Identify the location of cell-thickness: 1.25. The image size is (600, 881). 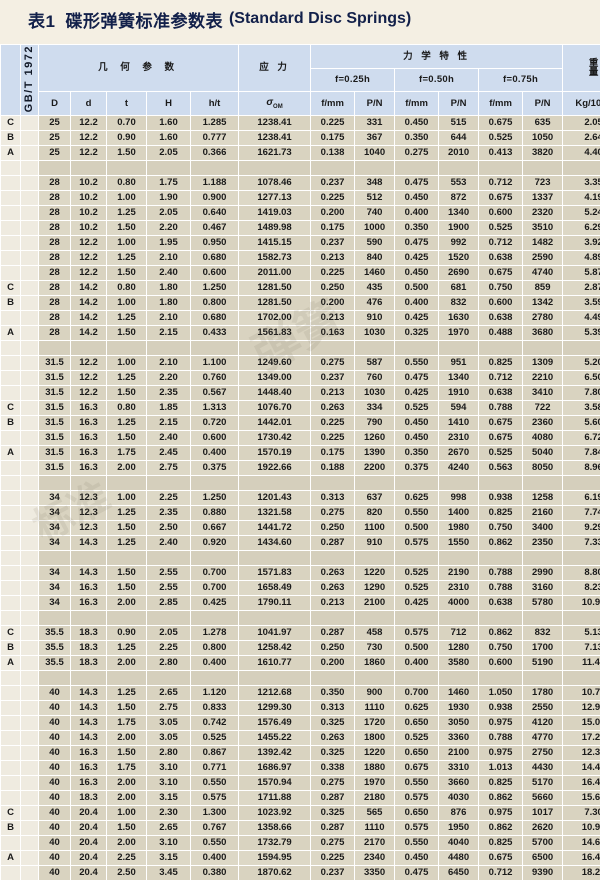
(127, 317).